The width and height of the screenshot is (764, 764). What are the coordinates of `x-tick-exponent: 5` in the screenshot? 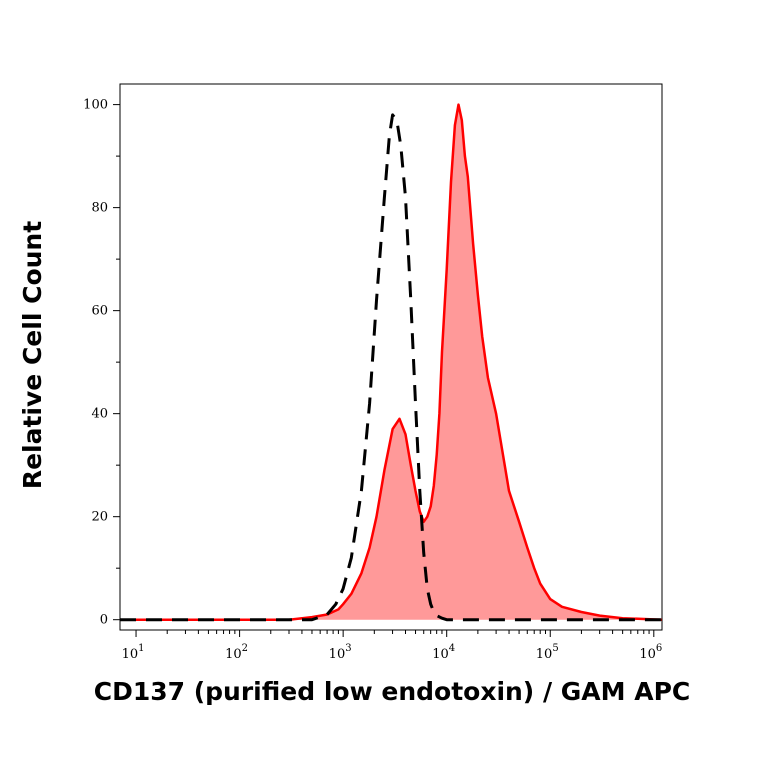 It's located at (555, 648).